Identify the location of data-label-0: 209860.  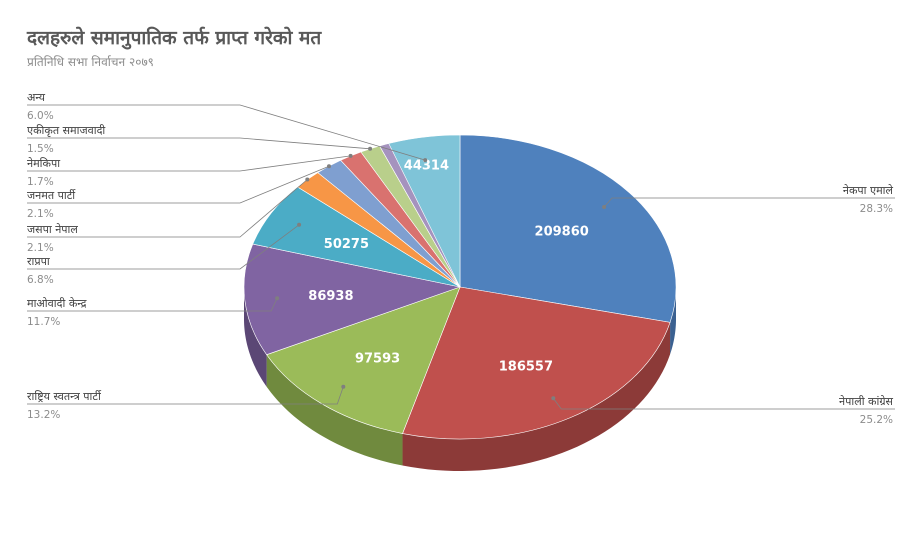
(562, 232).